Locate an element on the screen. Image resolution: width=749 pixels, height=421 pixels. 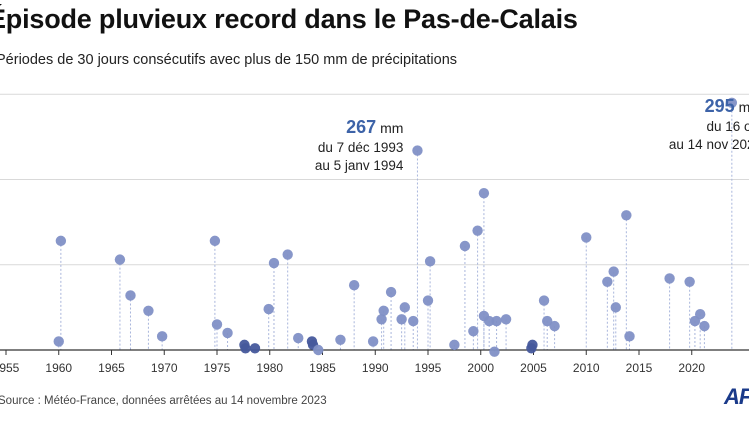
annotation-value: 267 mm is located at coordinates (374, 127).